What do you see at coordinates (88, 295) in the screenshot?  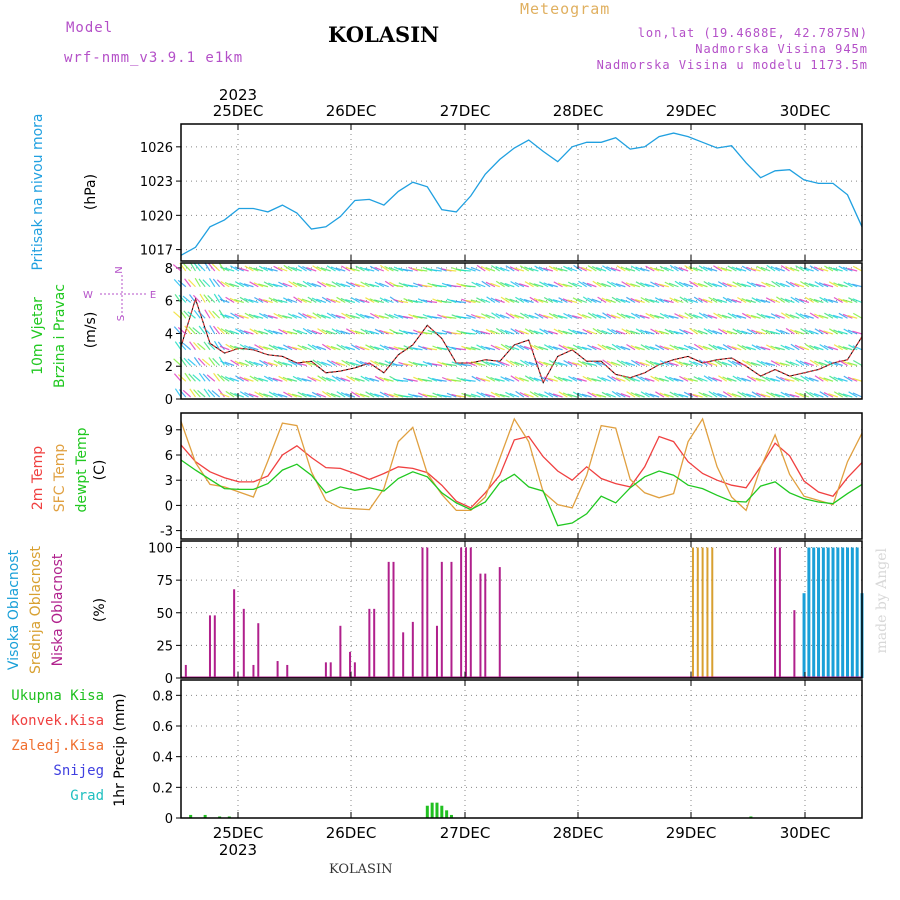 I see `wind-dir-W: W` at bounding box center [88, 295].